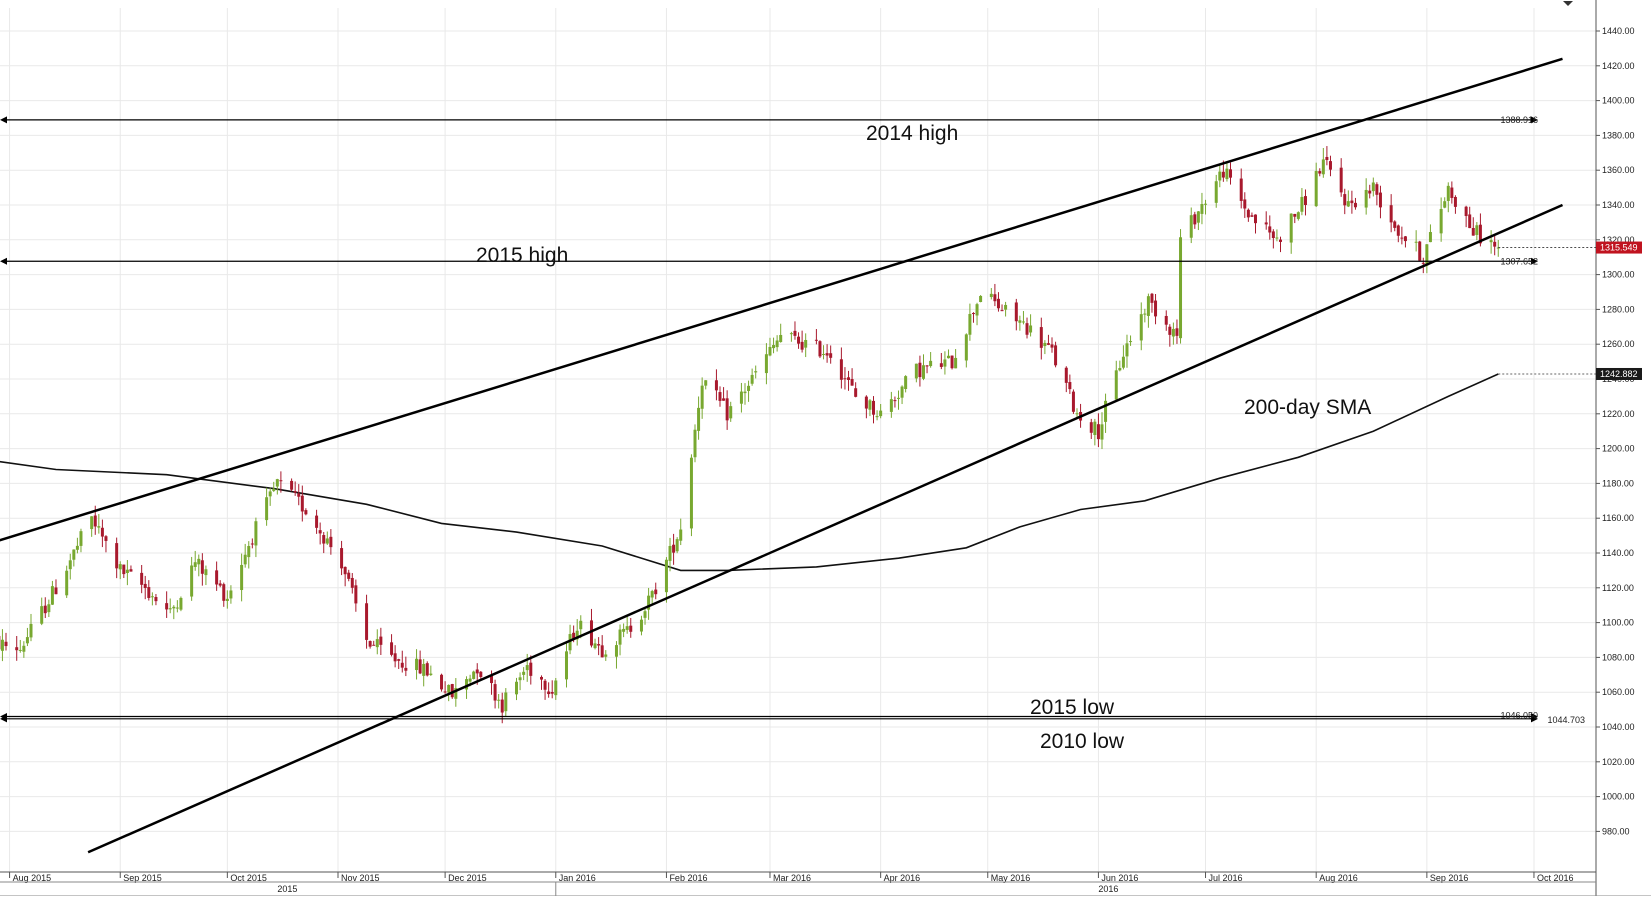 The height and width of the screenshot is (901, 1651). What do you see at coordinates (287, 889) in the screenshot?
I see `x-year-label: 2015` at bounding box center [287, 889].